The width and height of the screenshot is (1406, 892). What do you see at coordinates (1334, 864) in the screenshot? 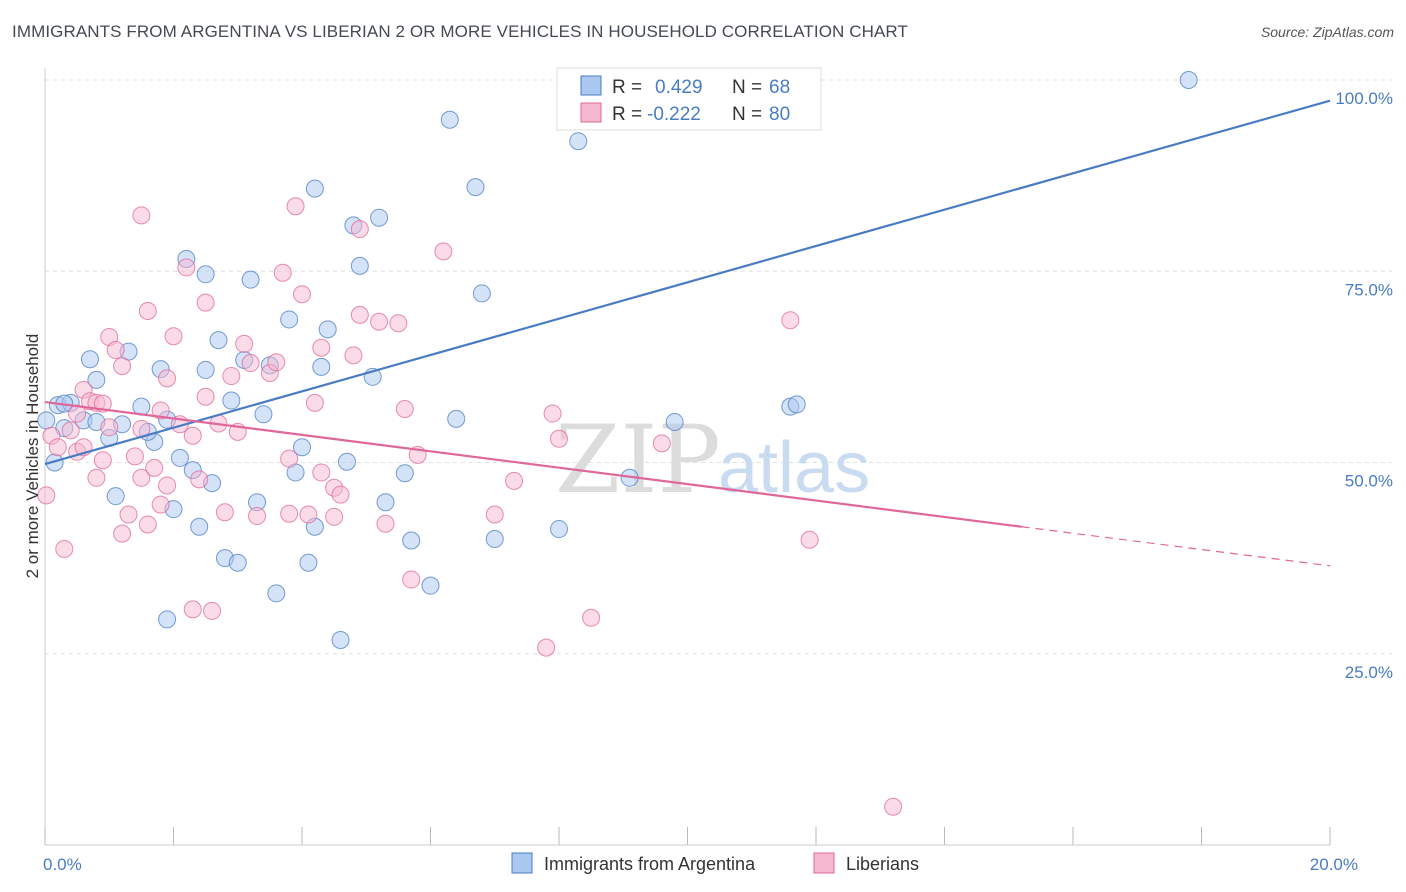
I see `x-tick-label-1: 20.0%` at bounding box center [1334, 864].